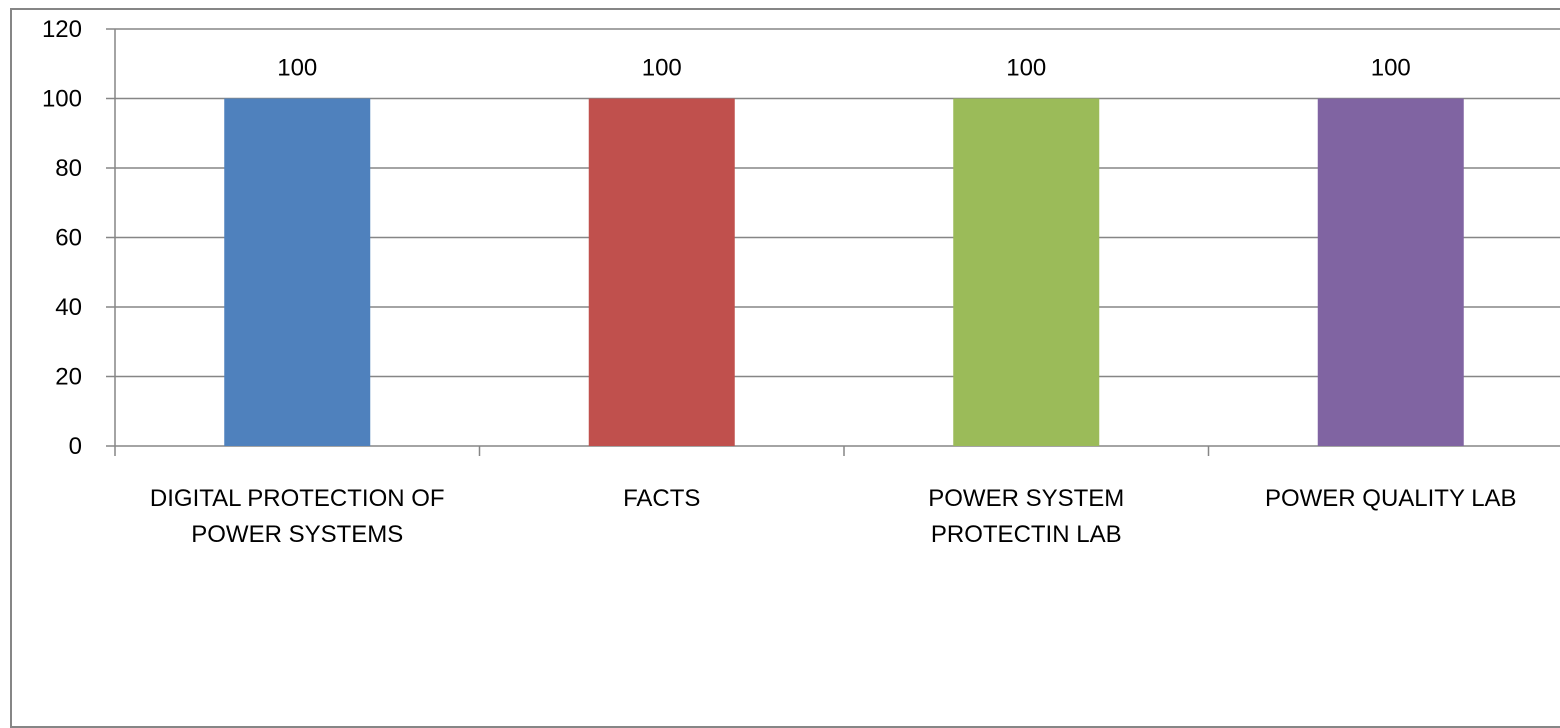 Image resolution: width=1560 pixels, height=728 pixels. Describe the element at coordinates (62, 99) in the screenshot. I see `y-tick-label: 100` at that location.